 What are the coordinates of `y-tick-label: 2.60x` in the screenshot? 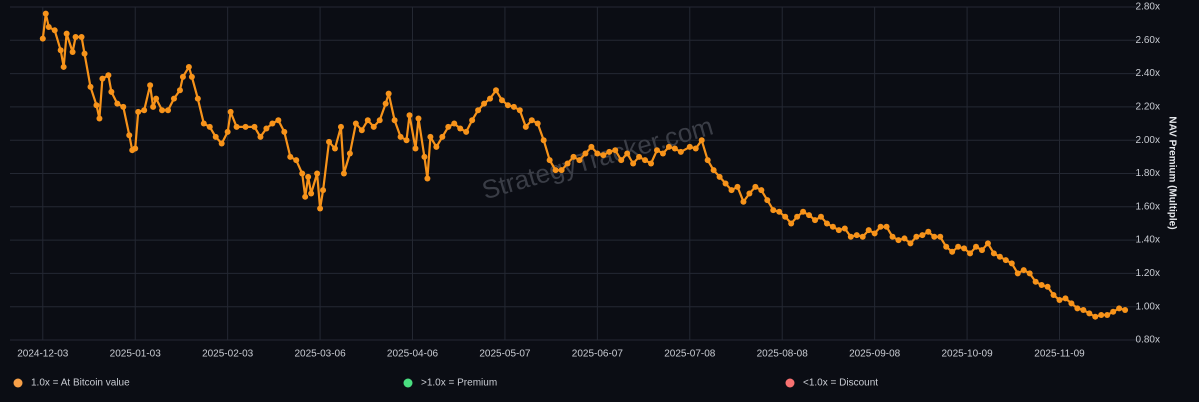 It's located at (1148, 40).